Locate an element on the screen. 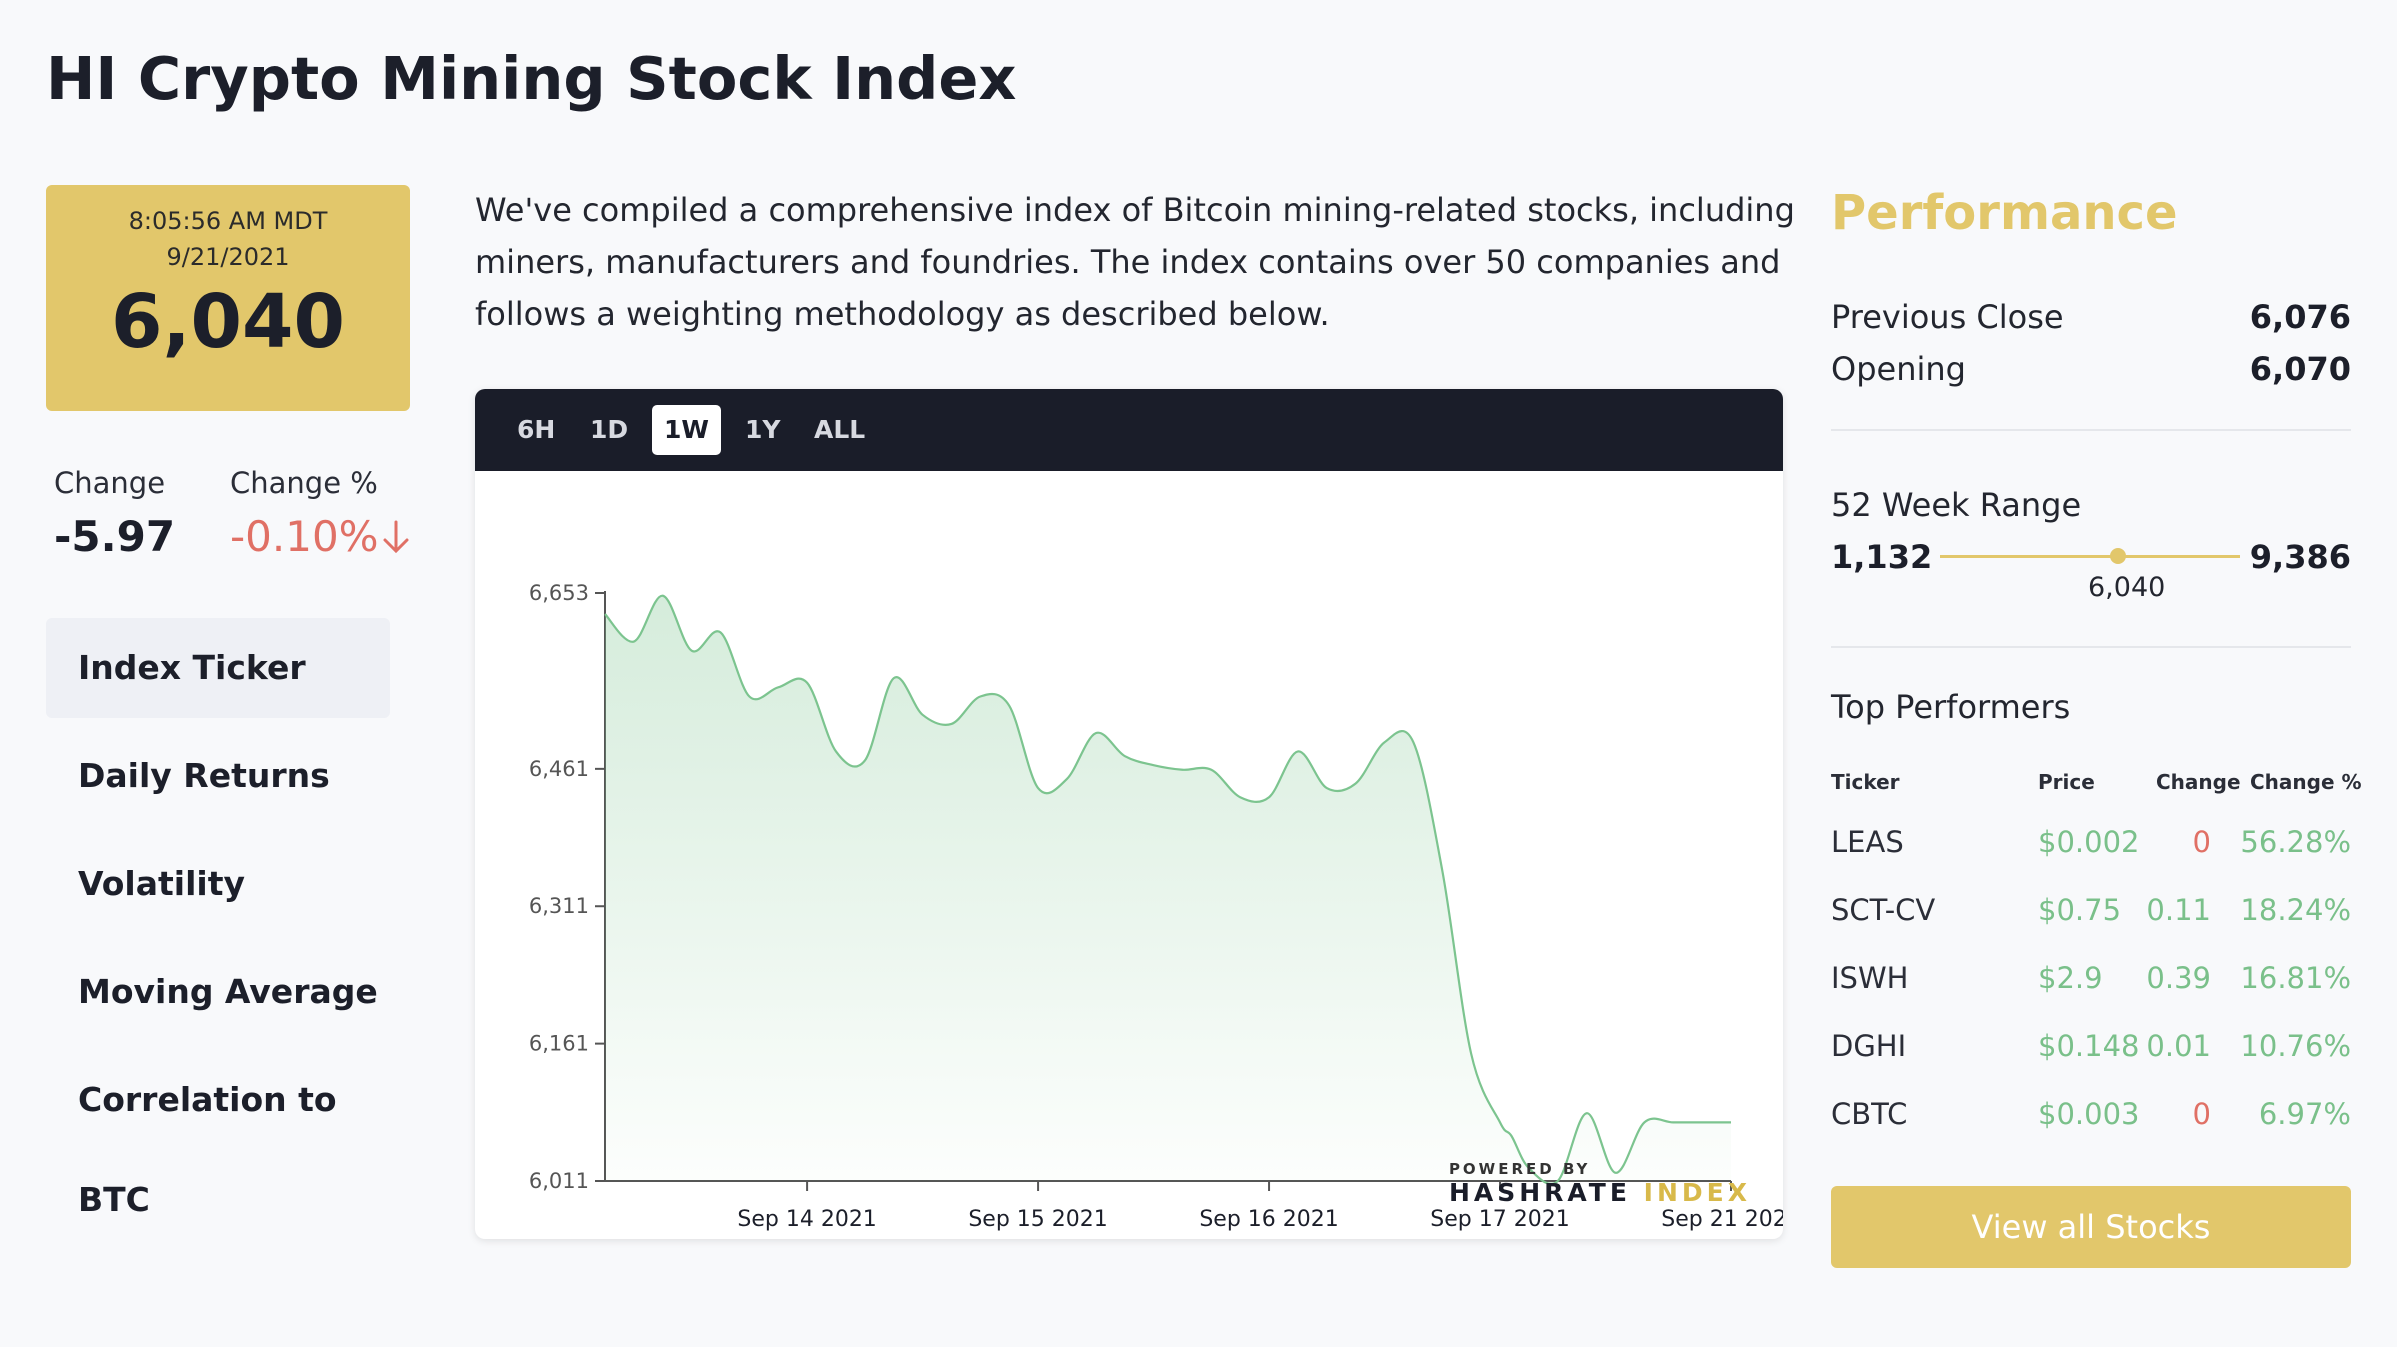 This screenshot has height=1347, width=2397. col-ticker-header: Ticker is located at coordinates (1865, 782).